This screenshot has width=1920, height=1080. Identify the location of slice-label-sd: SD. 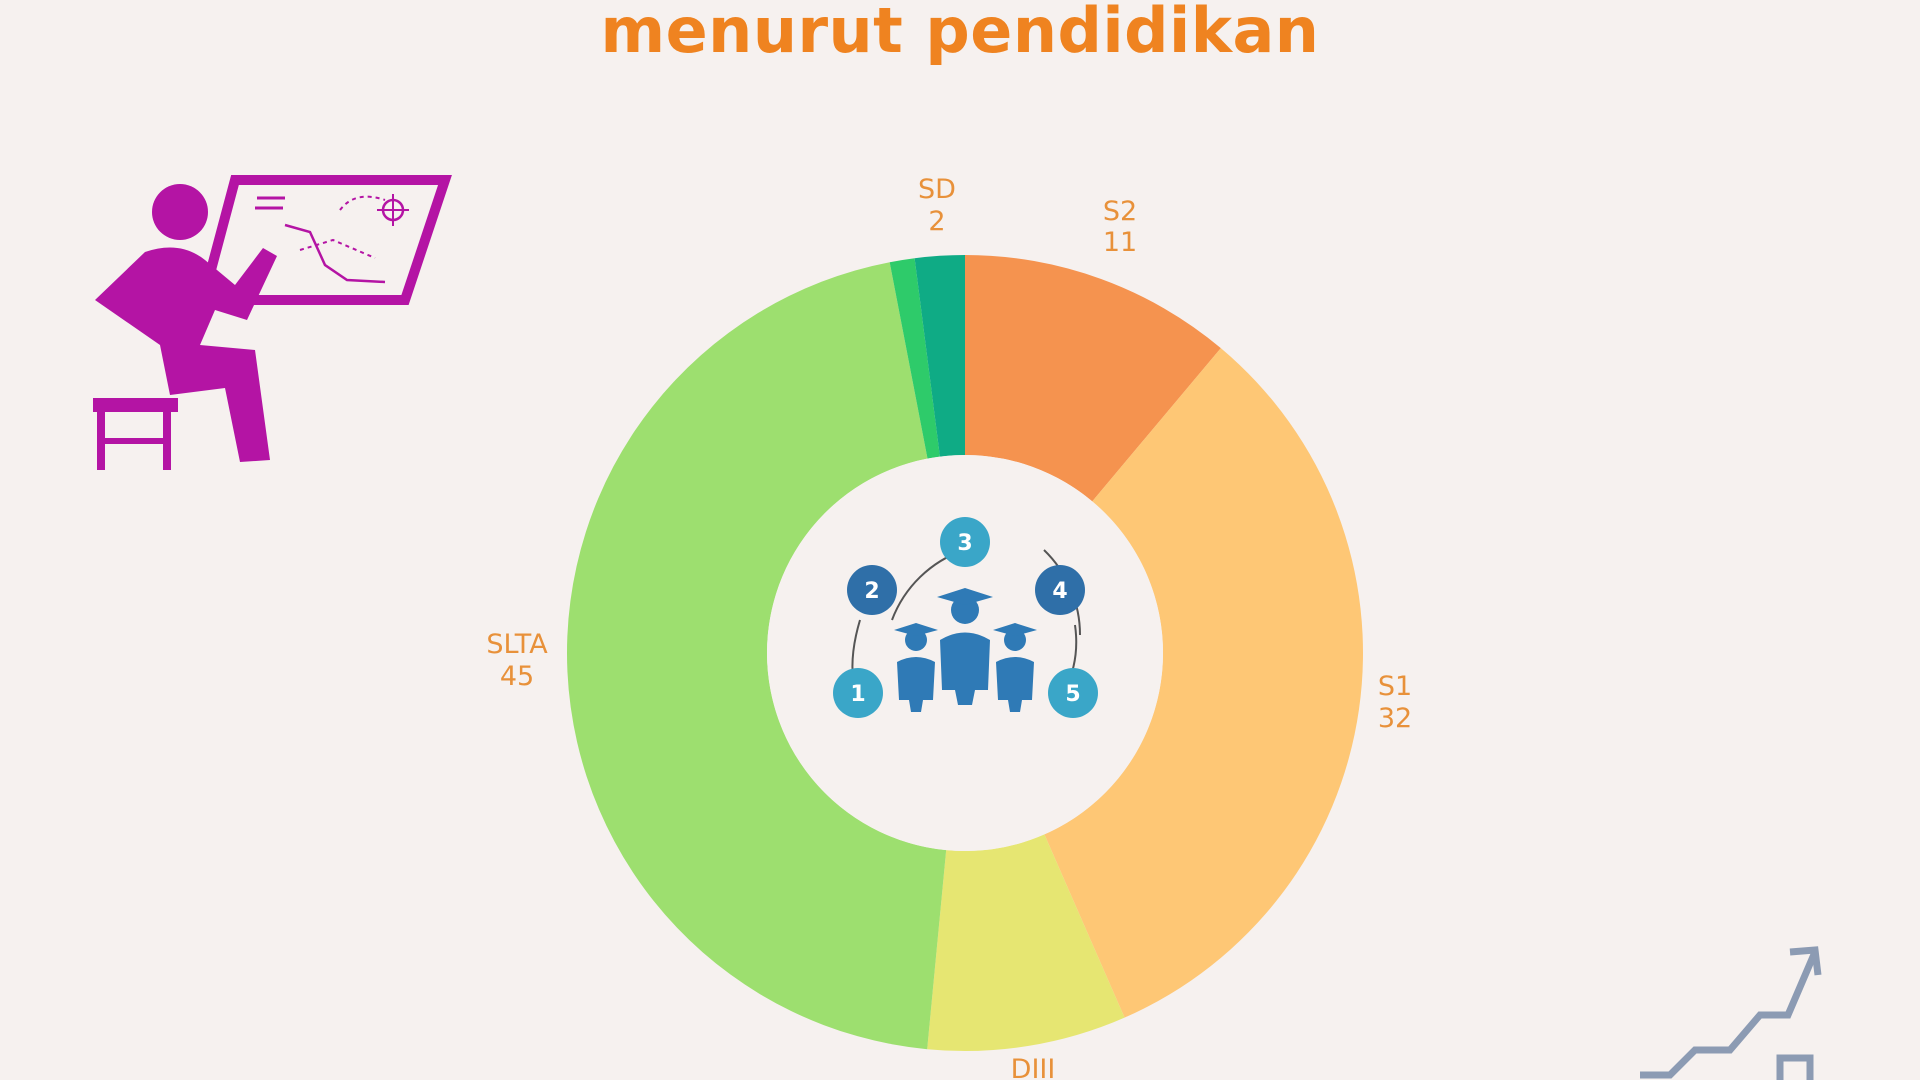
(937, 189).